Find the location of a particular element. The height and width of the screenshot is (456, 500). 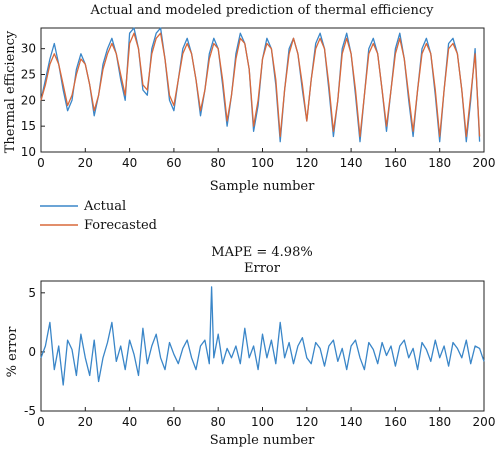

y-tick-label: 0 is located at coordinates (32, 352).